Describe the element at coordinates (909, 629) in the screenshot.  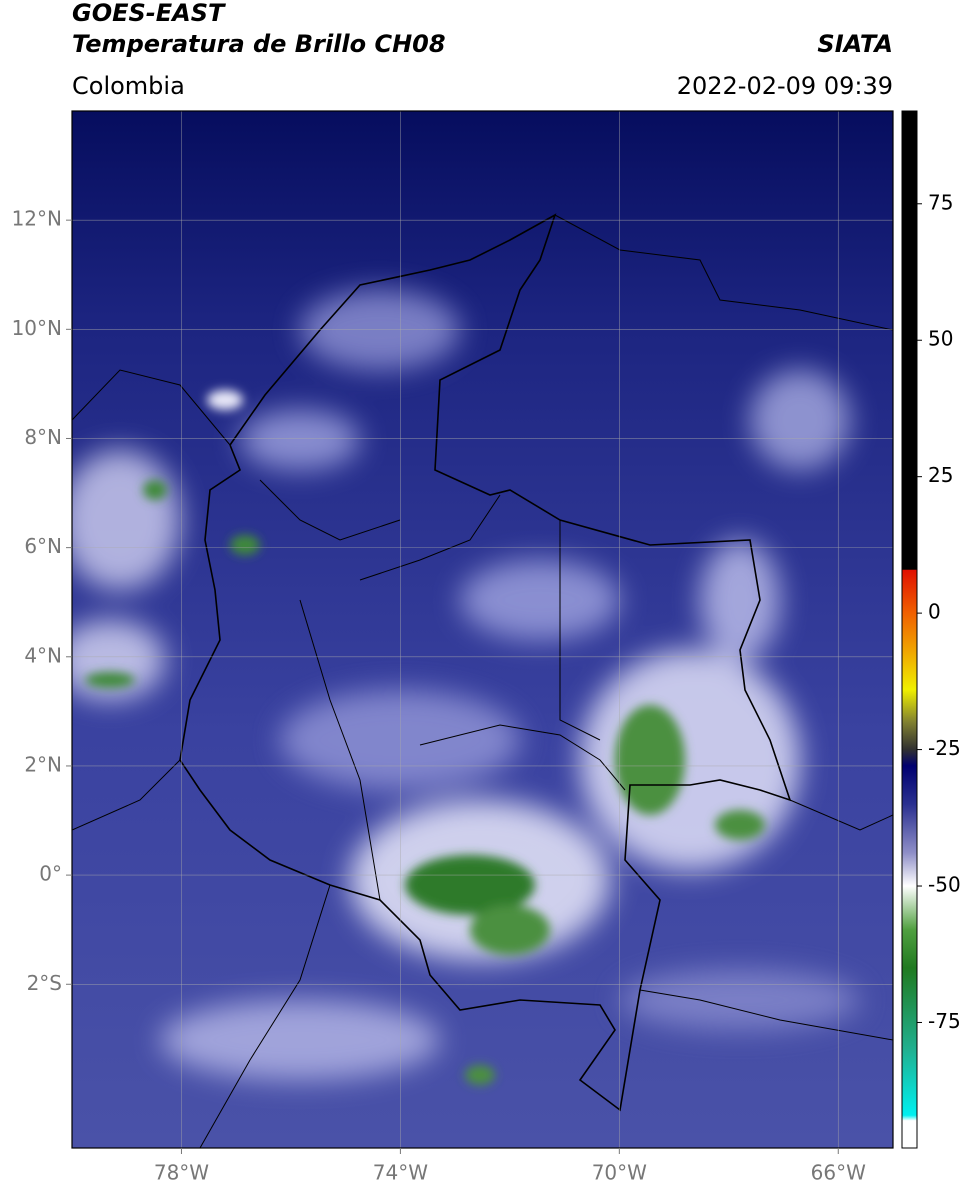
I see `colorbar` at that location.